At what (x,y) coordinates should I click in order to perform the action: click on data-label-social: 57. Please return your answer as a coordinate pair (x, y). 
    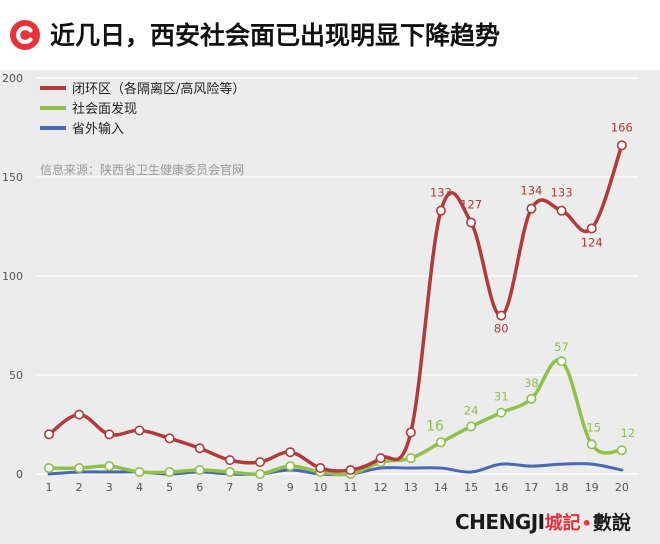
    Looking at the image, I should click on (561, 347).